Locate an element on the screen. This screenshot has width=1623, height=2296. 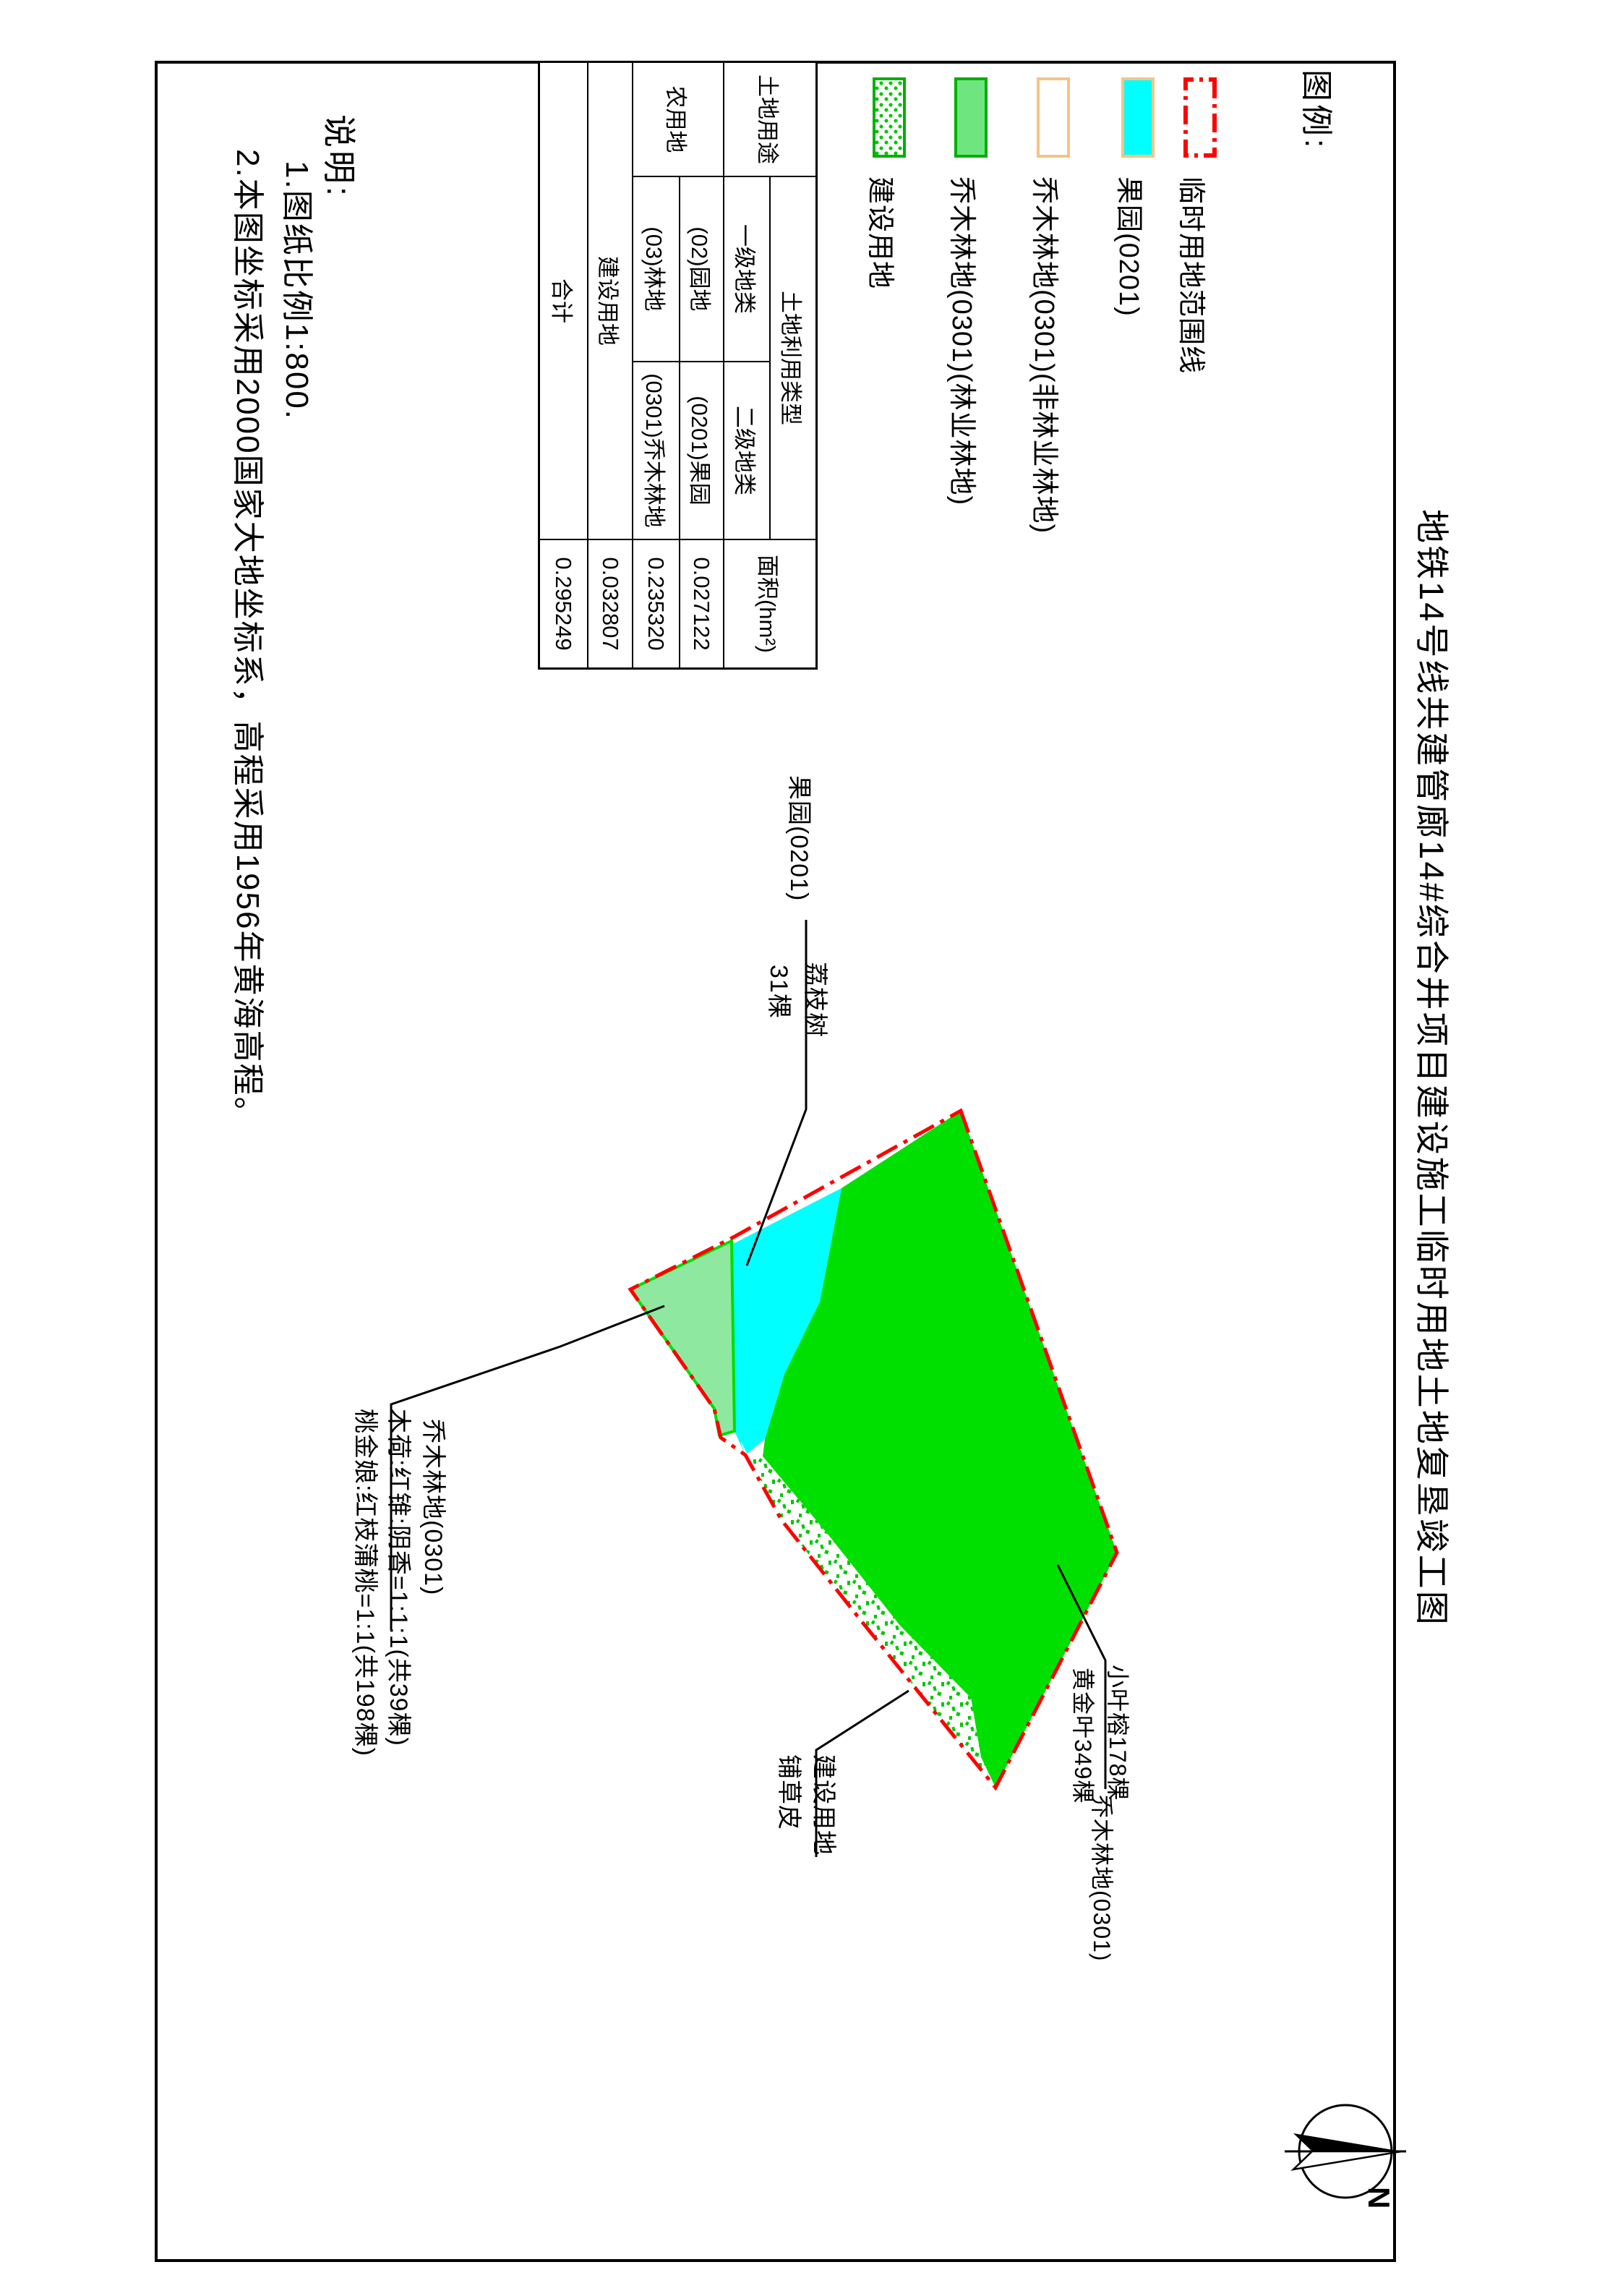
temporary-land-boundary is located at coordinates (873, 1449).